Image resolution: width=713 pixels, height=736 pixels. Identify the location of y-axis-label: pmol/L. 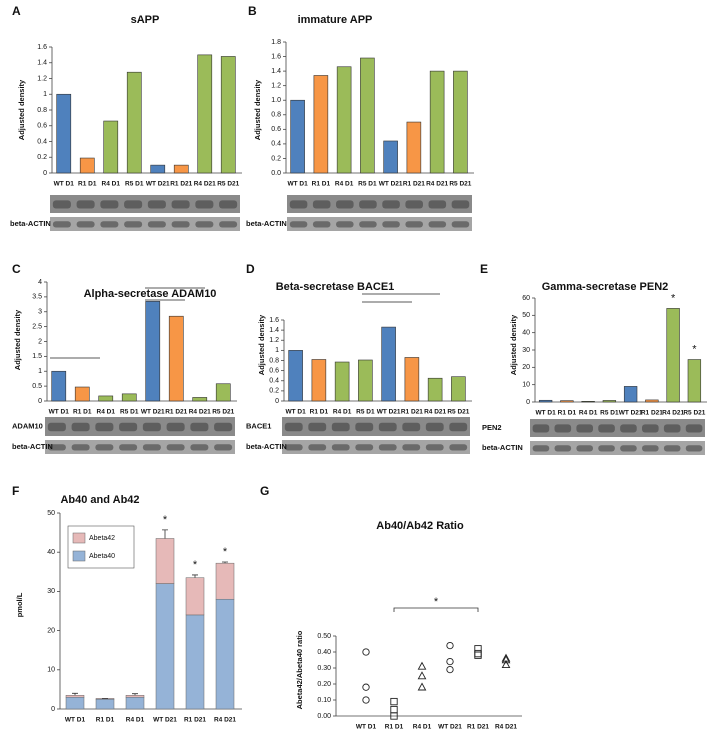
(19, 604).